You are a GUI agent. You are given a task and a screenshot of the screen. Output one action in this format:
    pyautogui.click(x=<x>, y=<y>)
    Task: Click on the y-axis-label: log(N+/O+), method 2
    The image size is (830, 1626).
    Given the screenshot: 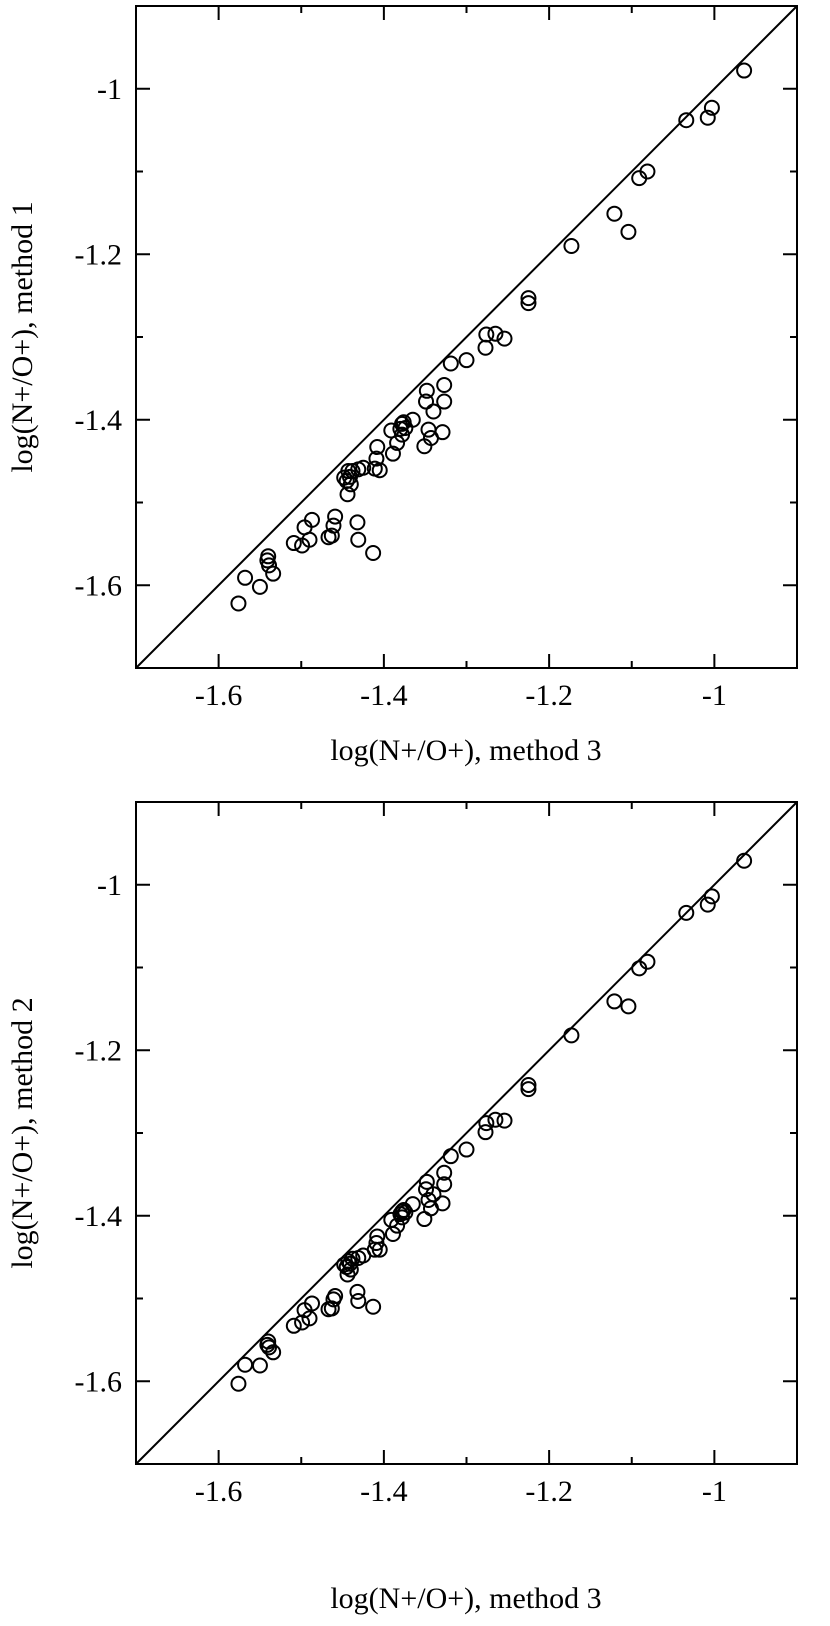 What is the action you would take?
    pyautogui.click(x=22, y=1132)
    